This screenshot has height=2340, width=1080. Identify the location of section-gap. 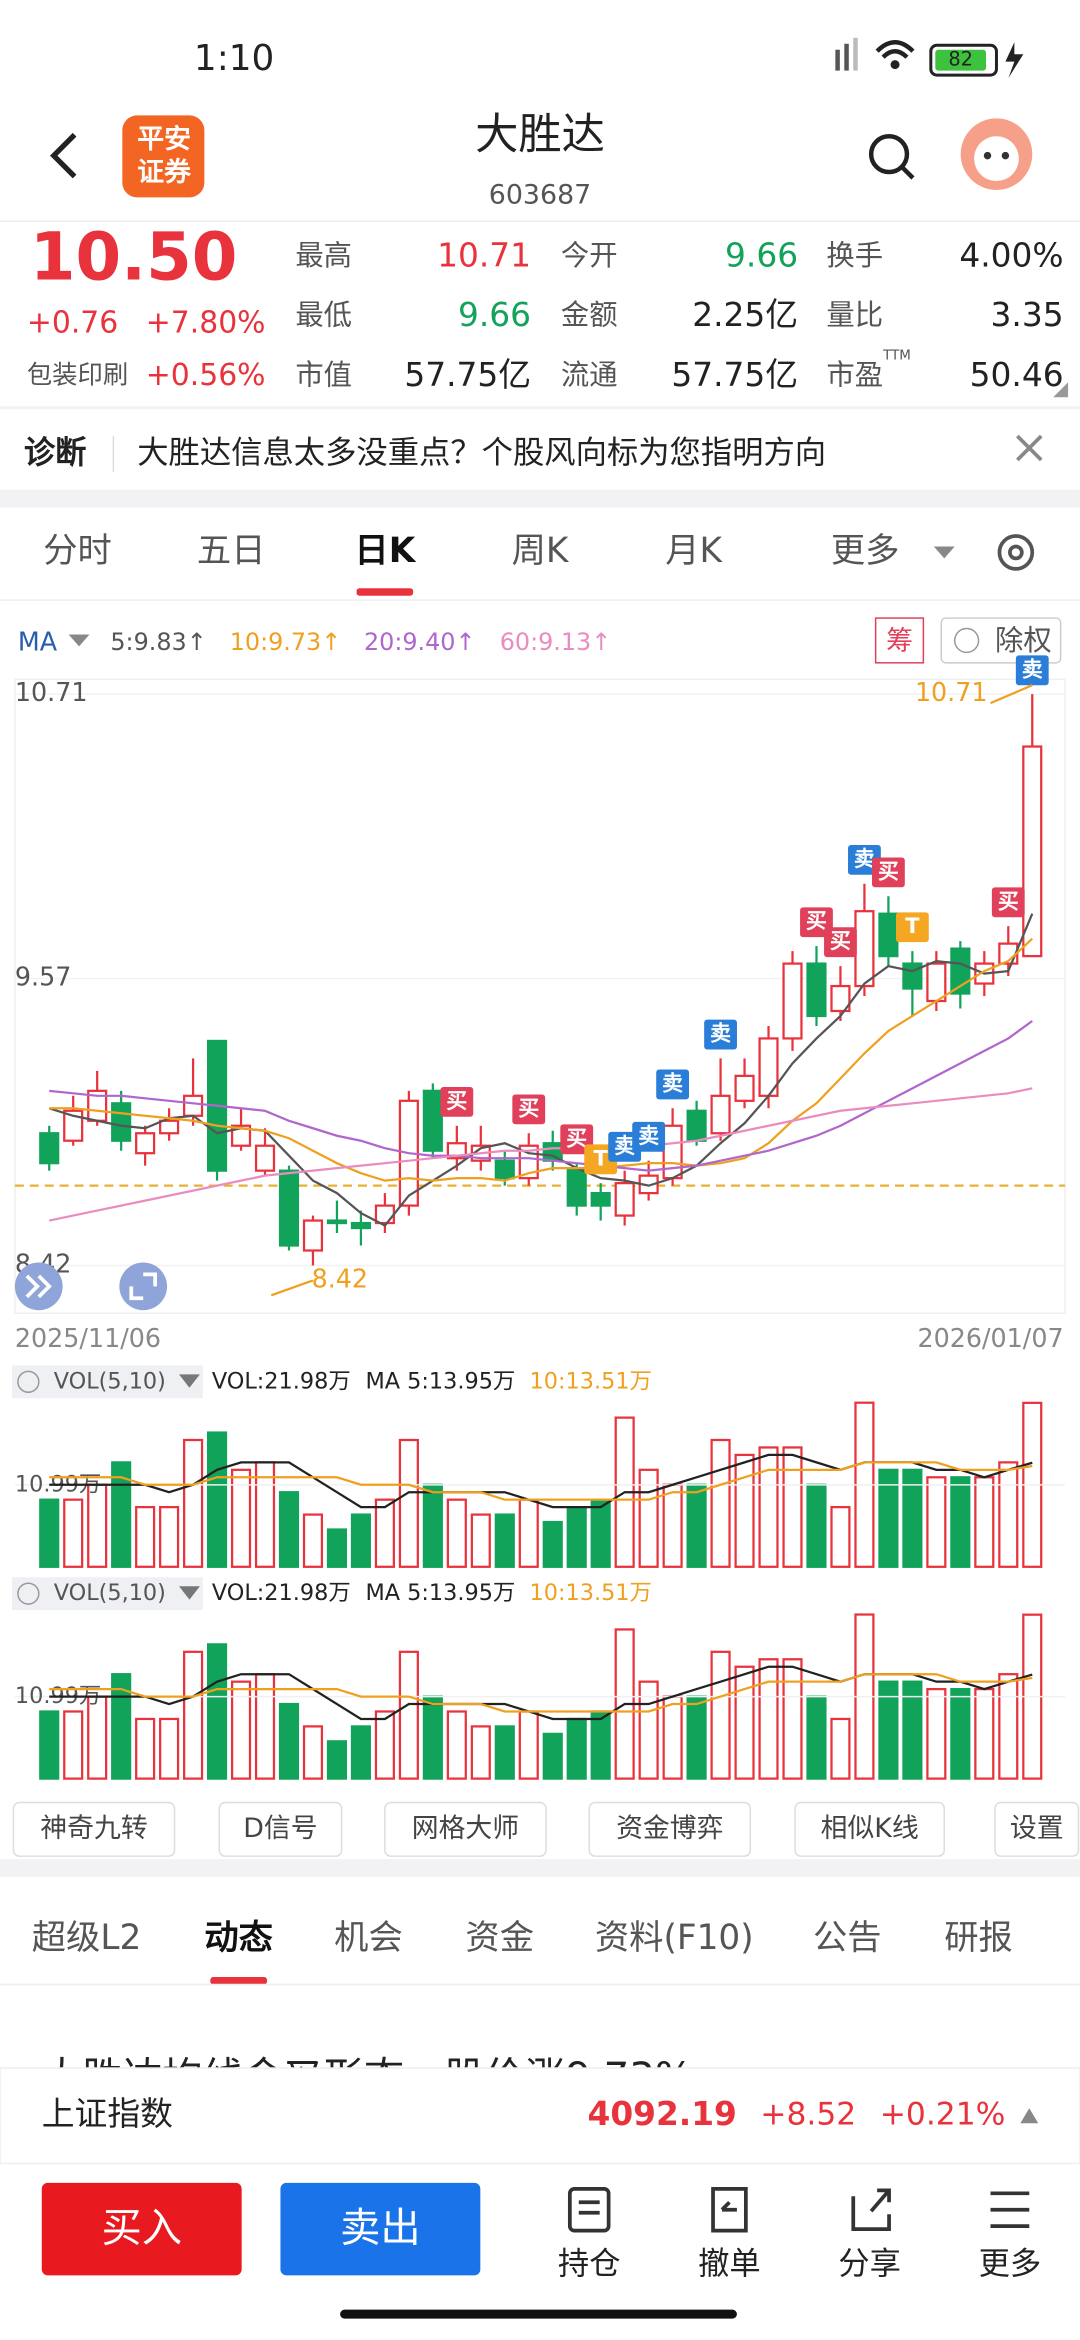
(540, 498).